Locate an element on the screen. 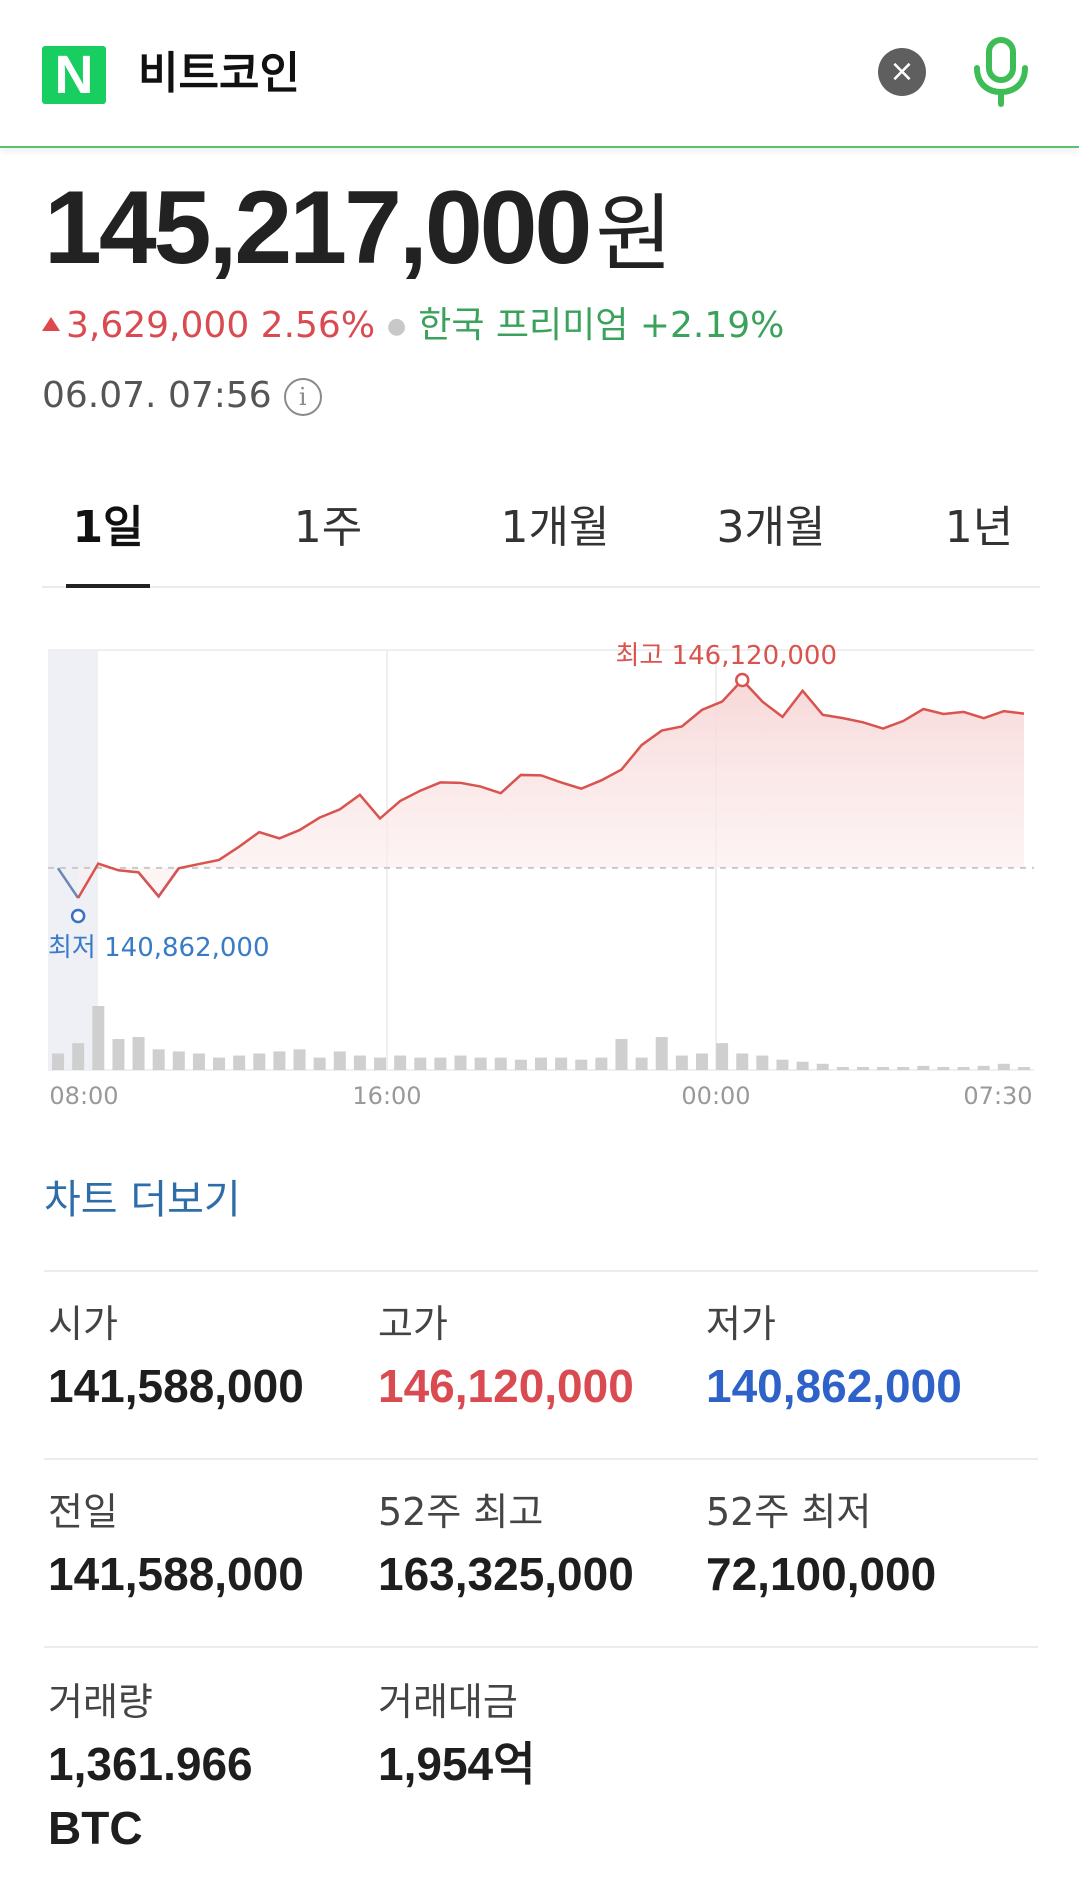  korea-premium: 한국 프리미엄 +2.19% is located at coordinates (601, 325).